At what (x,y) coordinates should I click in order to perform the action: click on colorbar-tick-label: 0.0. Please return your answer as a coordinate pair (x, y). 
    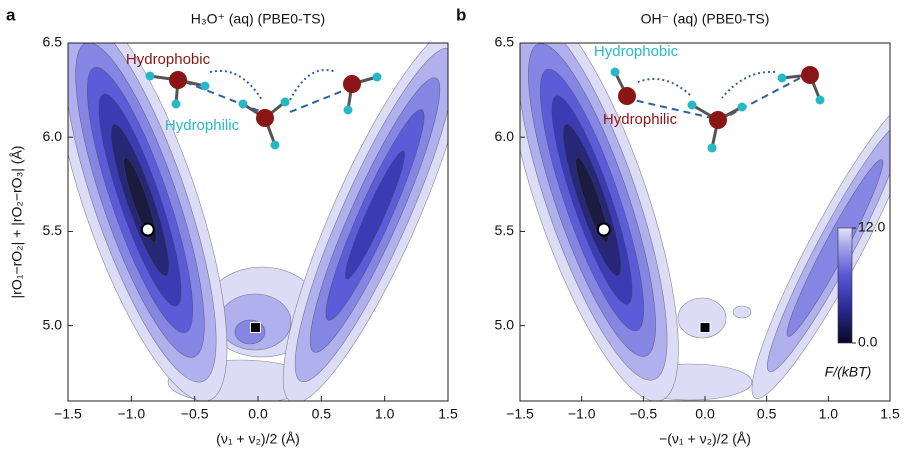
    Looking at the image, I should click on (868, 342).